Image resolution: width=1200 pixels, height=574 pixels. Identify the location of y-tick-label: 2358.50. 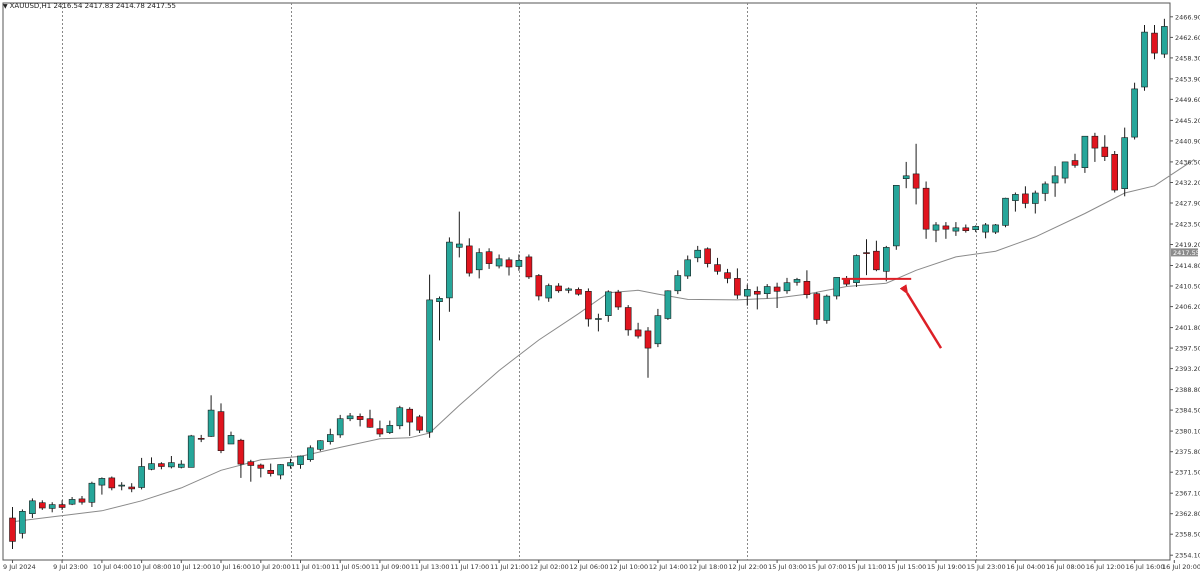
(1187, 535).